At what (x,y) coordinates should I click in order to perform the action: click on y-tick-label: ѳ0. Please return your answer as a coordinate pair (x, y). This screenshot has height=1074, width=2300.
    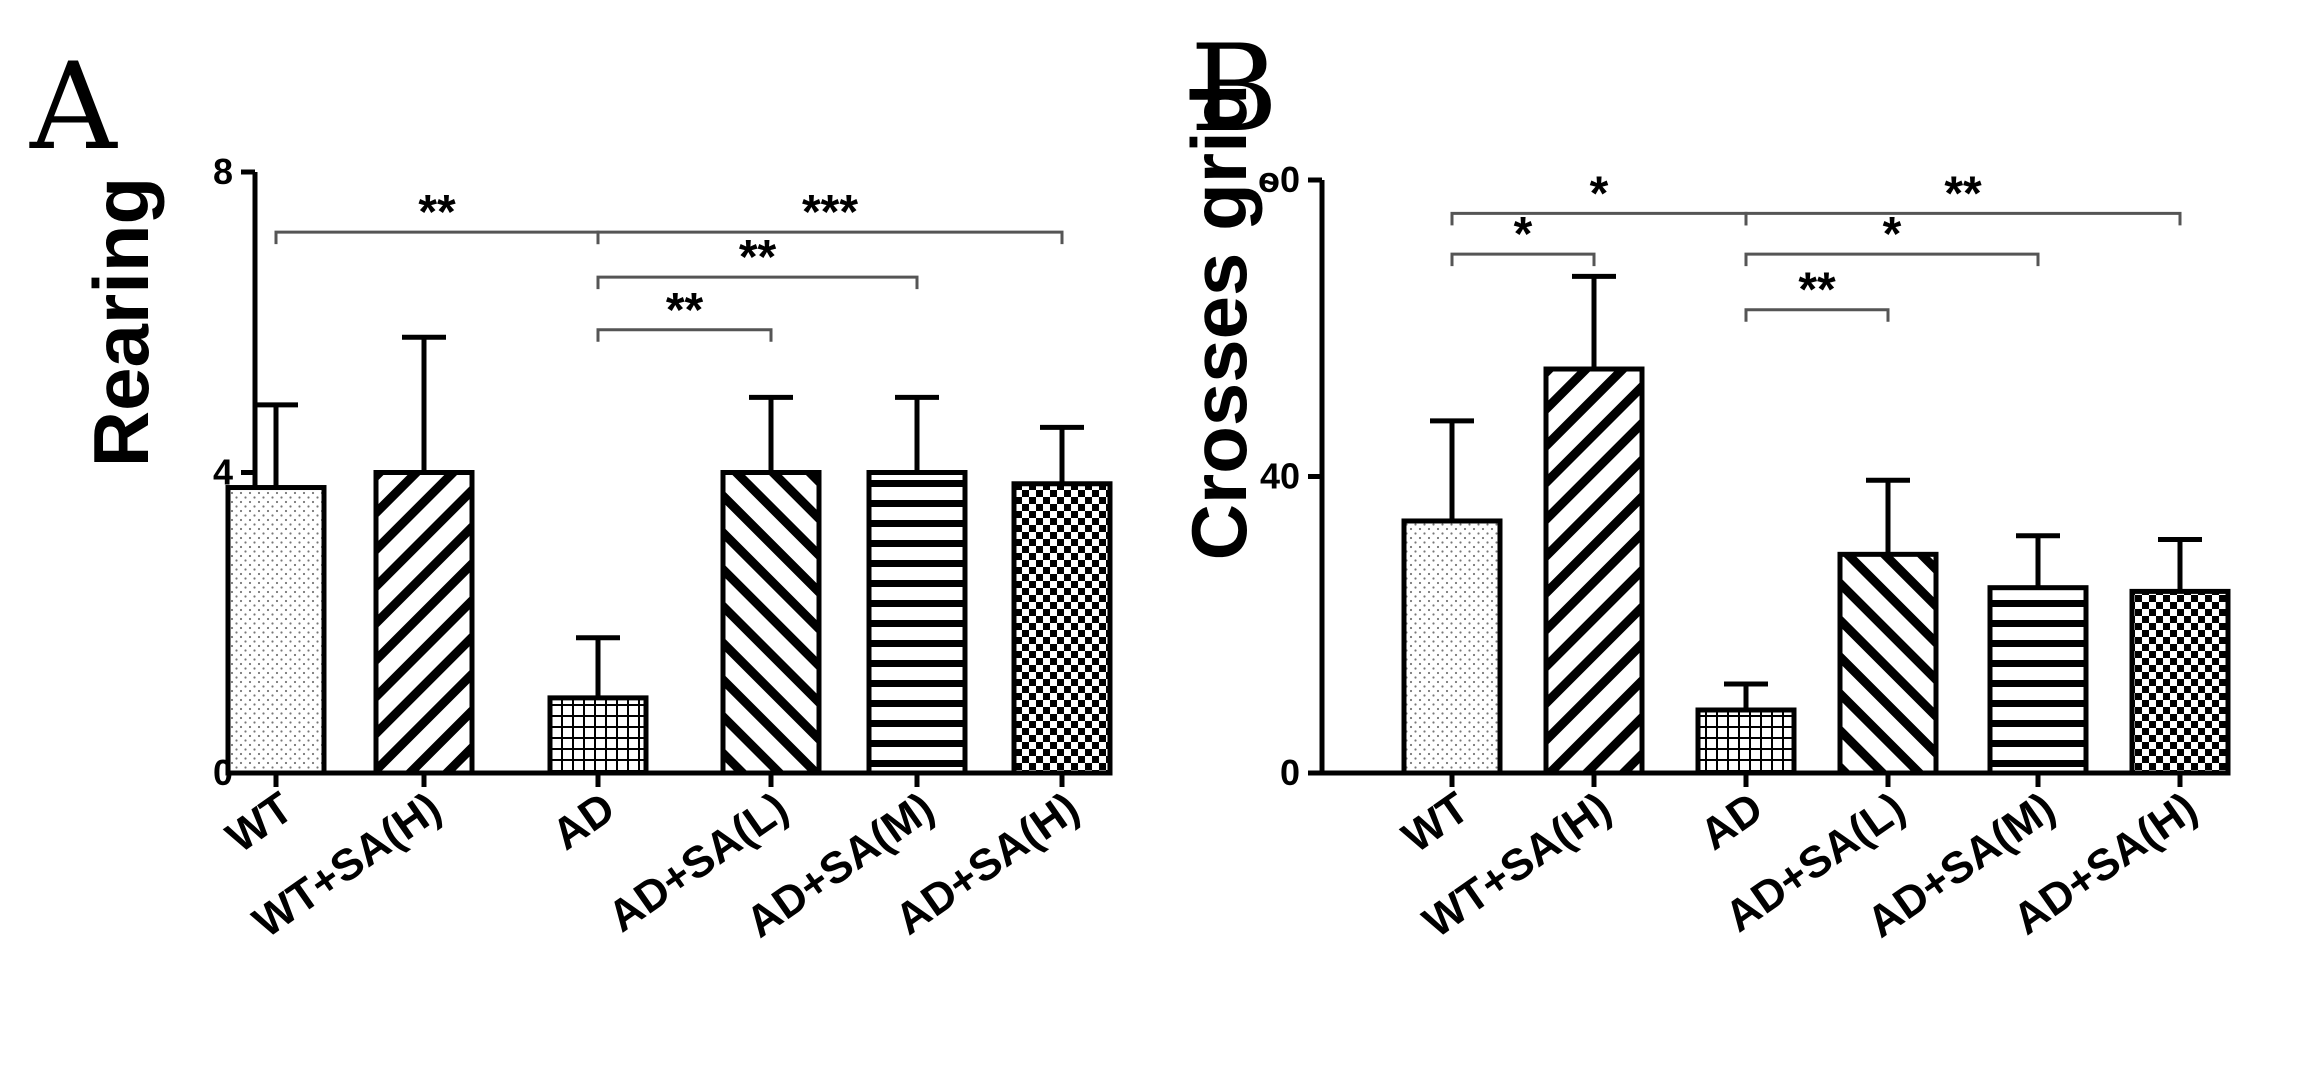
    Looking at the image, I should click on (1279, 179).